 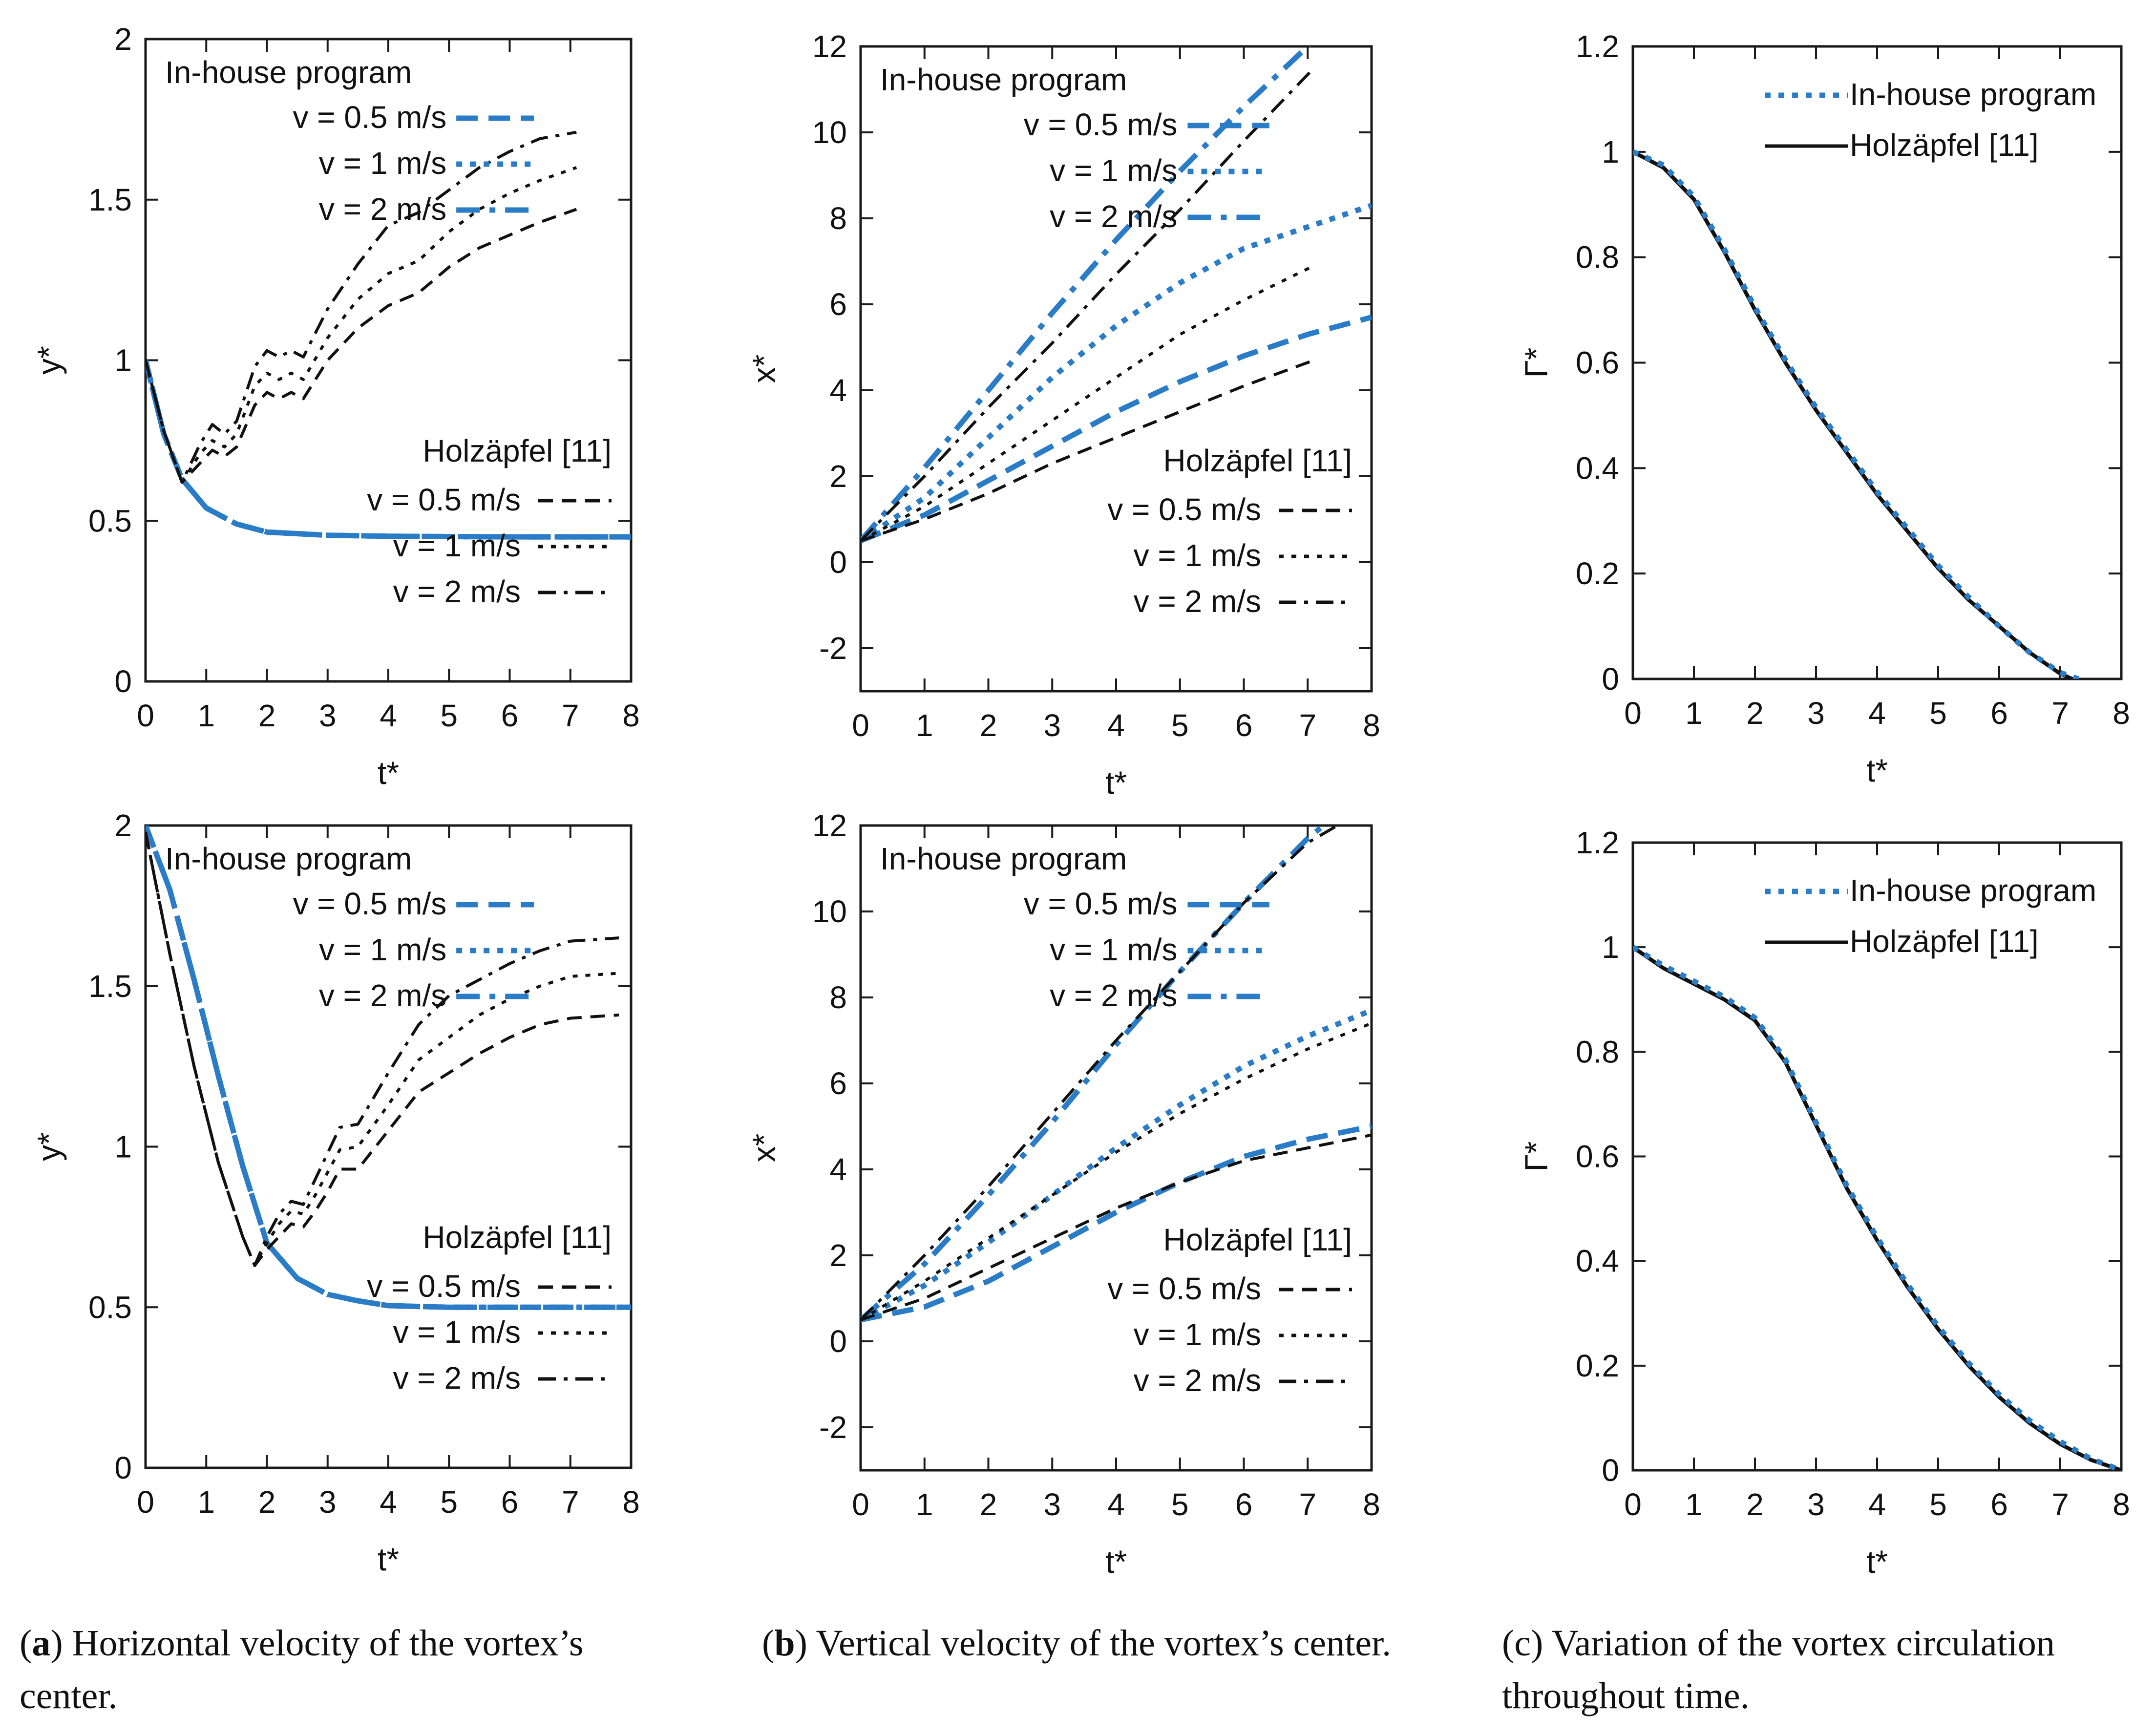 What do you see at coordinates (838, 1169) in the screenshot?
I see `y-tick-label: 4` at bounding box center [838, 1169].